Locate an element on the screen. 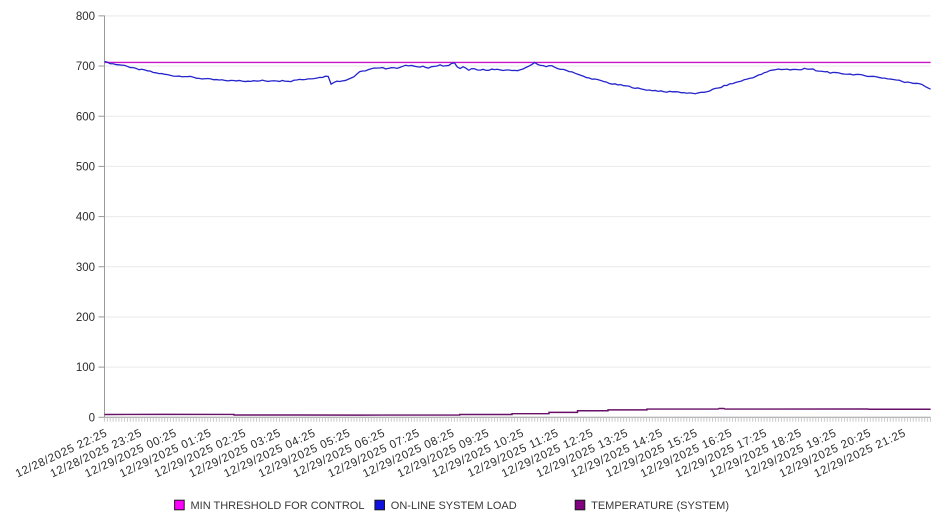 The height and width of the screenshot is (531, 946). svg-text: 500 is located at coordinates (85, 168).